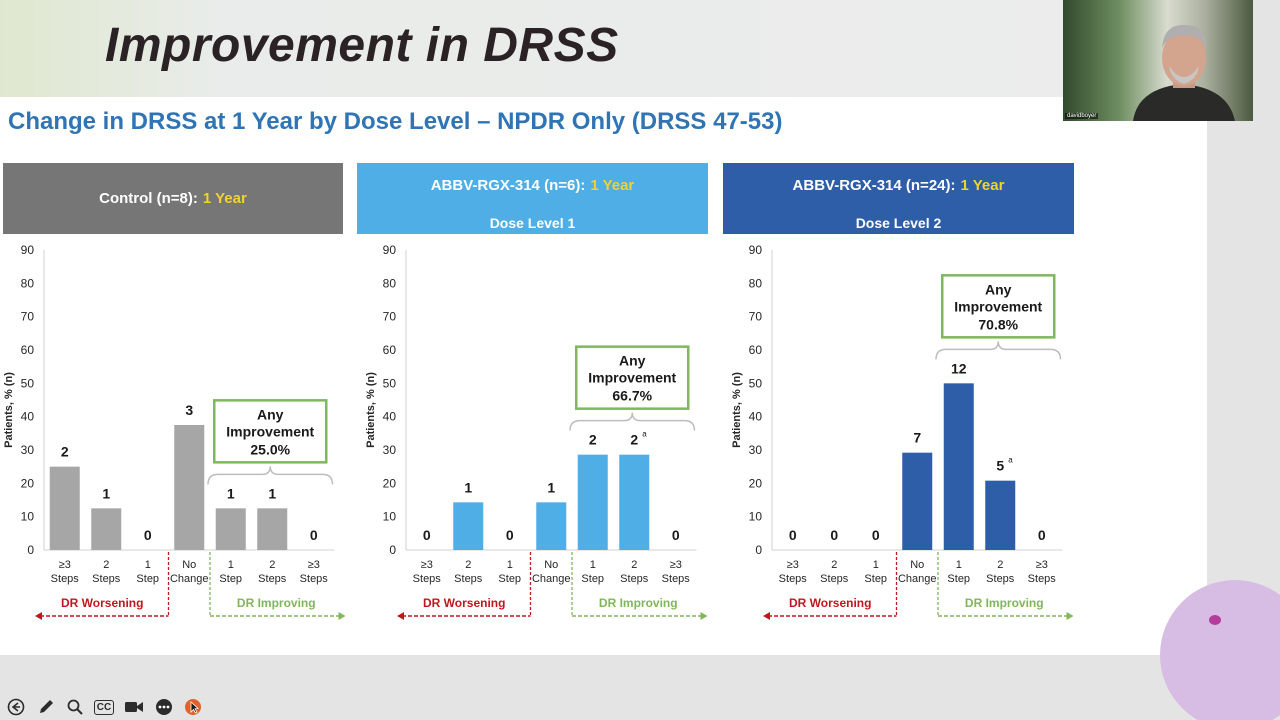  I want to click on improvement-box-value: 66.7%, so click(632, 396).